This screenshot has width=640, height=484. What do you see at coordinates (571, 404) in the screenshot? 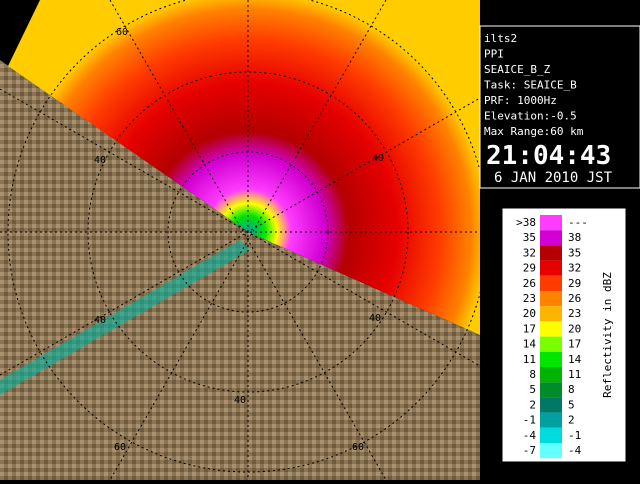
I see `legend-high: 5` at bounding box center [571, 404].